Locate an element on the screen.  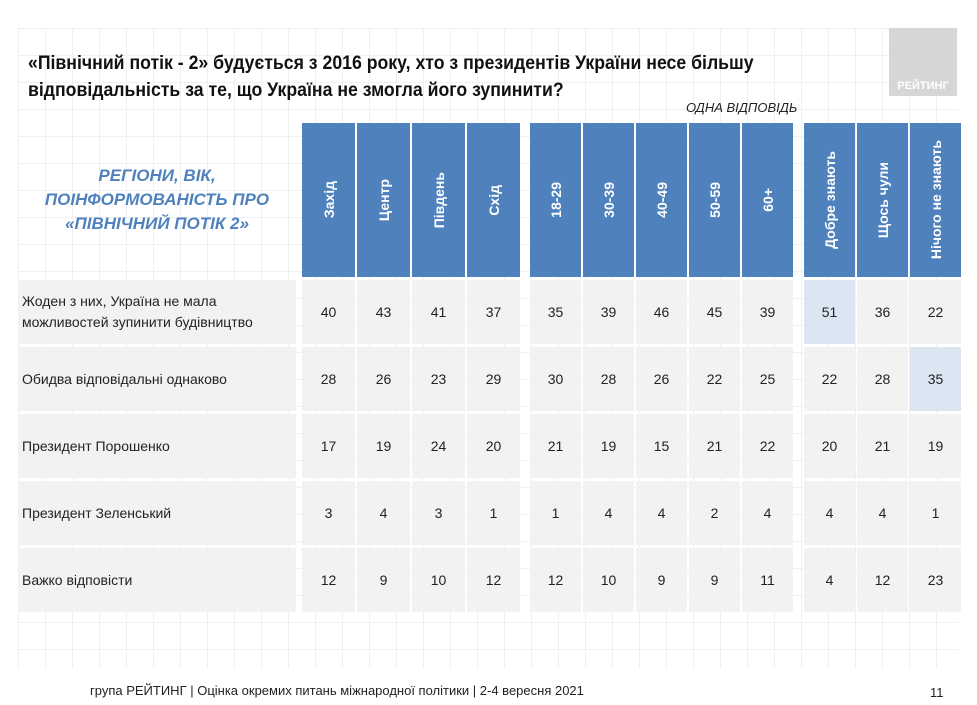
table-cell: 11 is located at coordinates (767, 580).